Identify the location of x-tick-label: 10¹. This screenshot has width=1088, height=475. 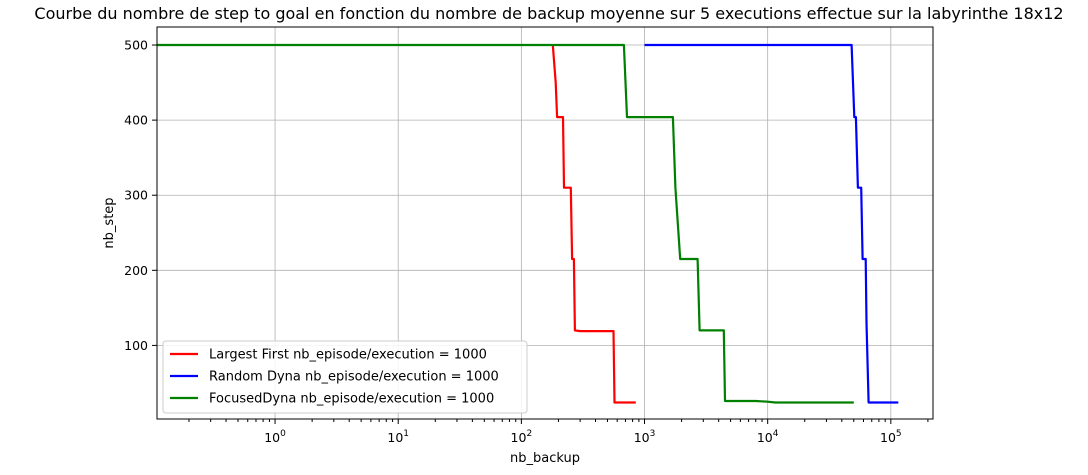
(398, 437).